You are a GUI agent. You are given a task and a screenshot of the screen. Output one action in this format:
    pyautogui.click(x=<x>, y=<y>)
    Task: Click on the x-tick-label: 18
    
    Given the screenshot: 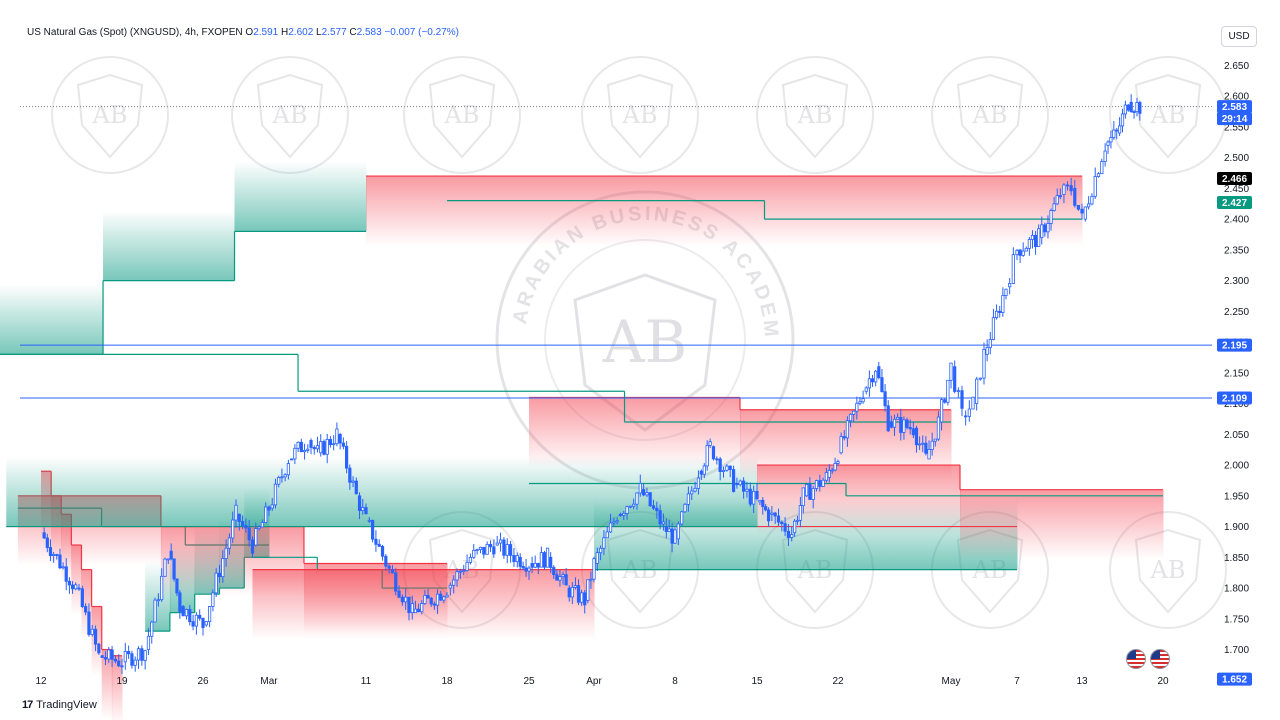 What is the action you would take?
    pyautogui.click(x=447, y=681)
    